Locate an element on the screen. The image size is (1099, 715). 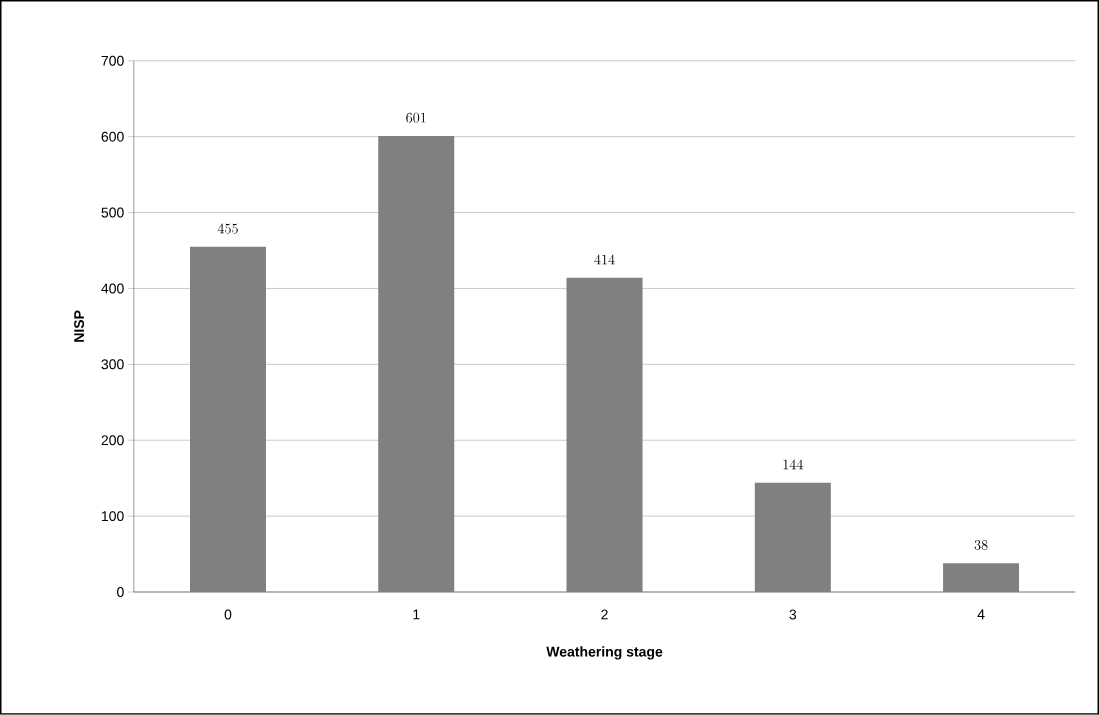
x-axis-title: Weathering stage is located at coordinates (604, 653).